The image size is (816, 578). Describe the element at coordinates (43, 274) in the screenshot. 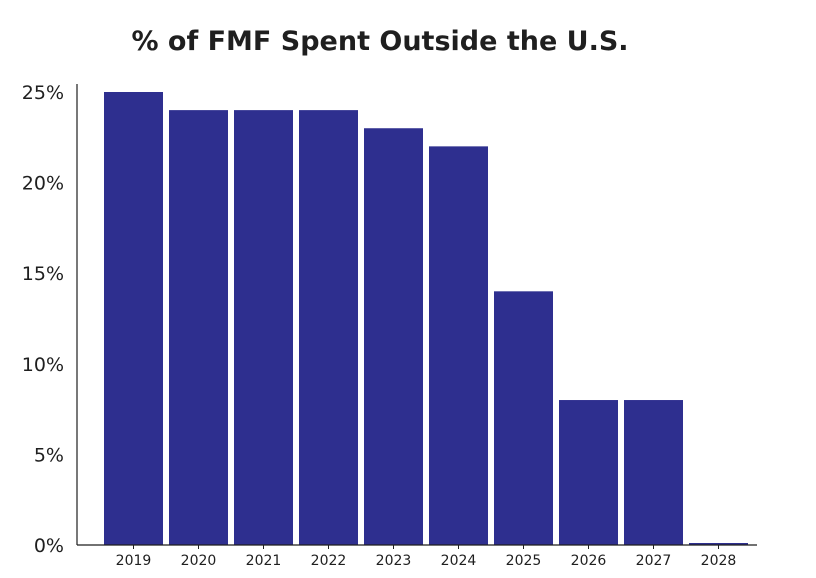

I see `y-tick-label: 15%` at that location.